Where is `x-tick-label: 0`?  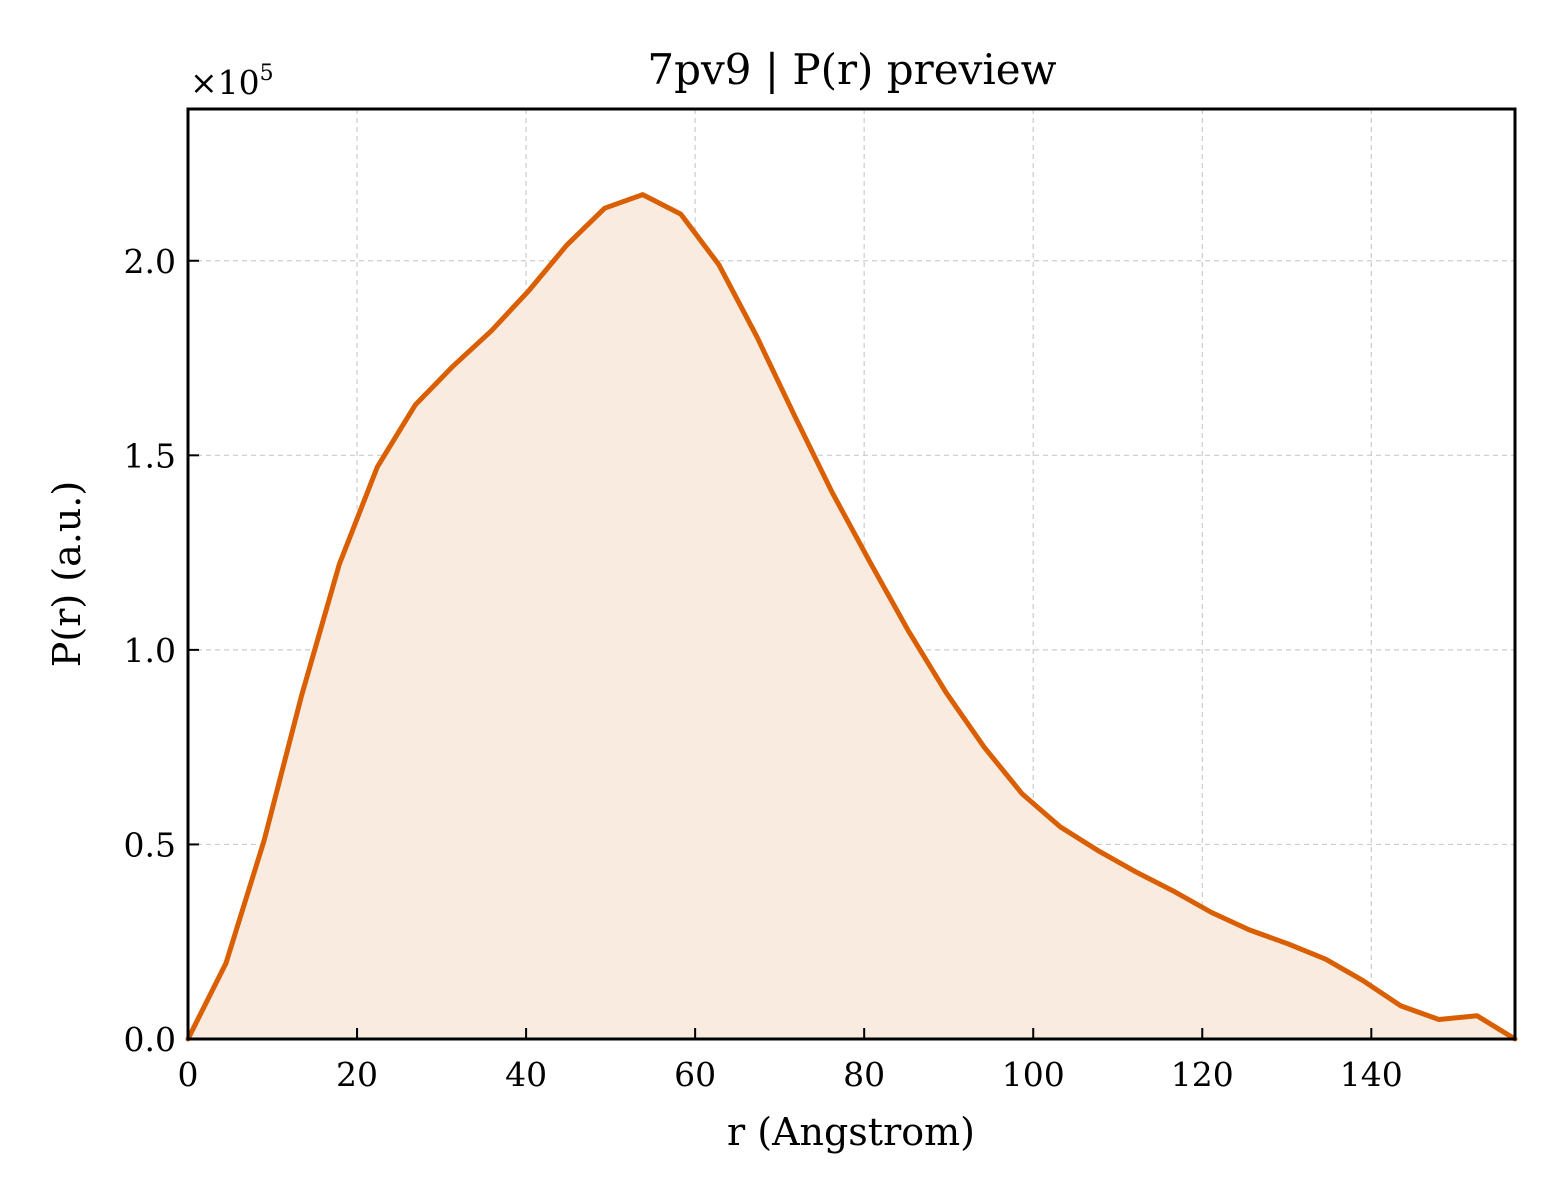
x-tick-label: 0 is located at coordinates (188, 1074).